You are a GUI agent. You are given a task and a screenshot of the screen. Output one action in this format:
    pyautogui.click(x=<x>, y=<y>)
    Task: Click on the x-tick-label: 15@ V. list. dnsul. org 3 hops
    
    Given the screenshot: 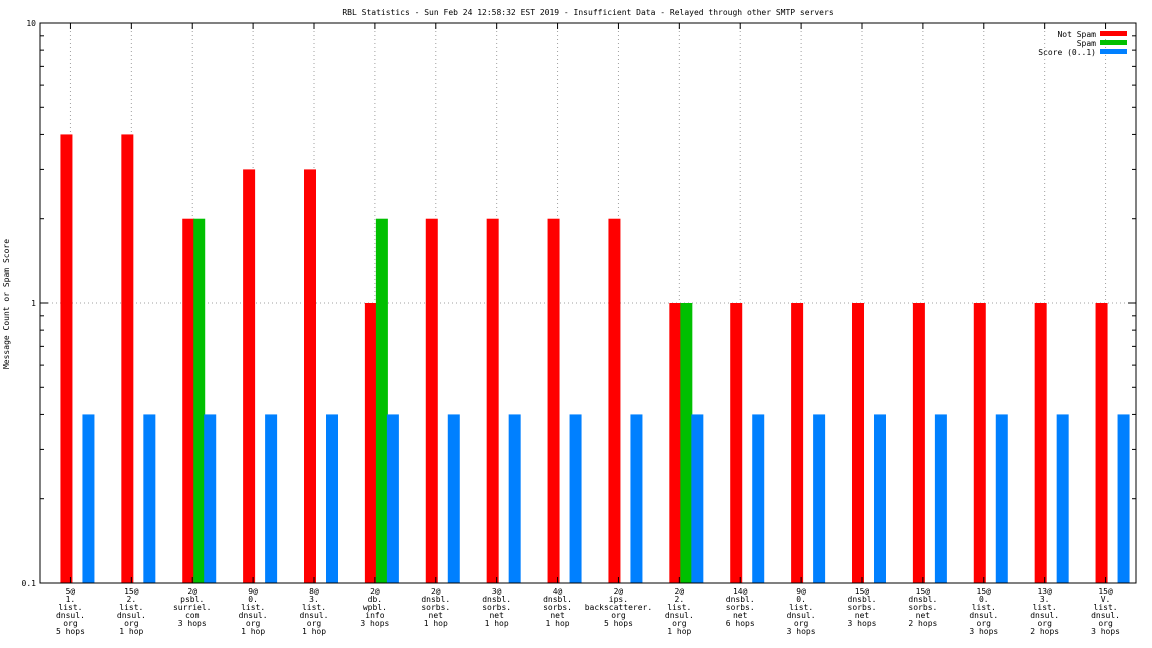 What is the action you would take?
    pyautogui.click(x=1105, y=611)
    